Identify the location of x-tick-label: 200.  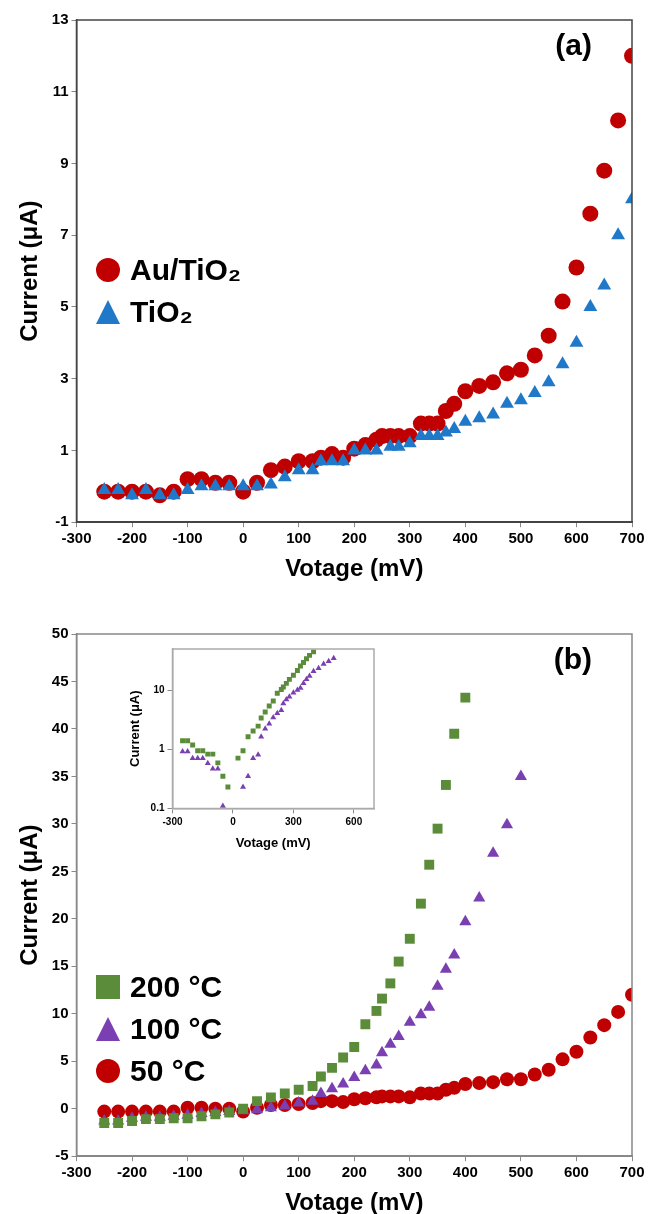
(354, 1172).